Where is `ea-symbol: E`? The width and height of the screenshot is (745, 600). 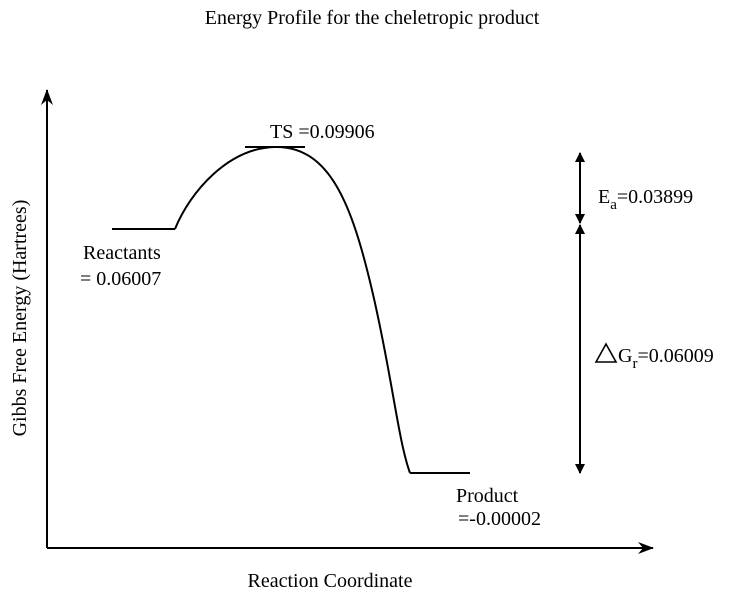
ea-symbol: E is located at coordinates (604, 197).